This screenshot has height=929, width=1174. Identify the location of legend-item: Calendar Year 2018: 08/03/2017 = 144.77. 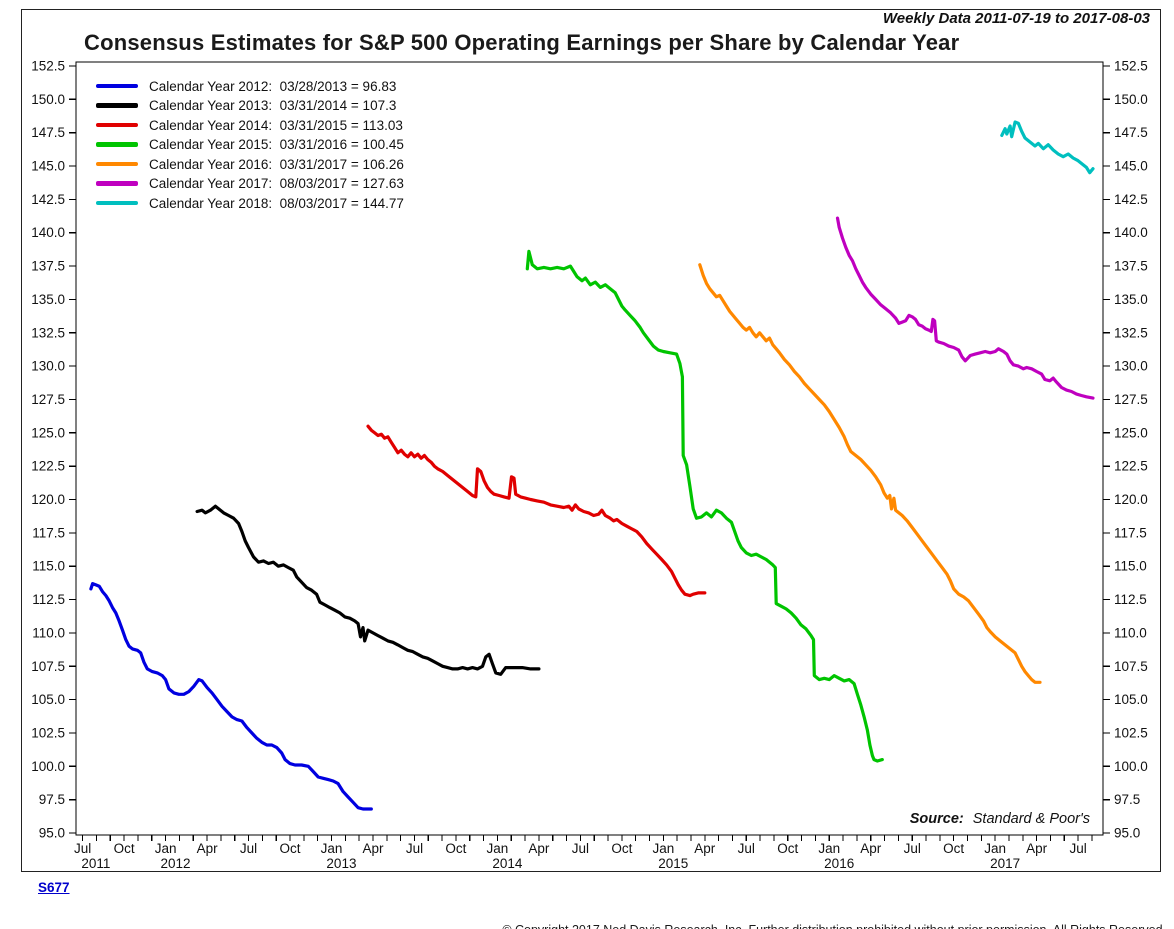
(250, 203).